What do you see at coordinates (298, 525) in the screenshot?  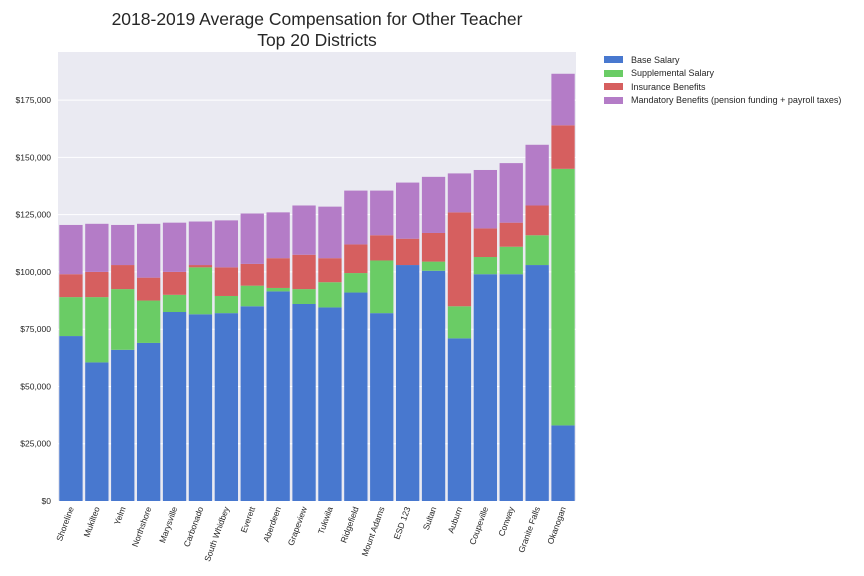 I see `x-tick-label: Grapeview` at bounding box center [298, 525].